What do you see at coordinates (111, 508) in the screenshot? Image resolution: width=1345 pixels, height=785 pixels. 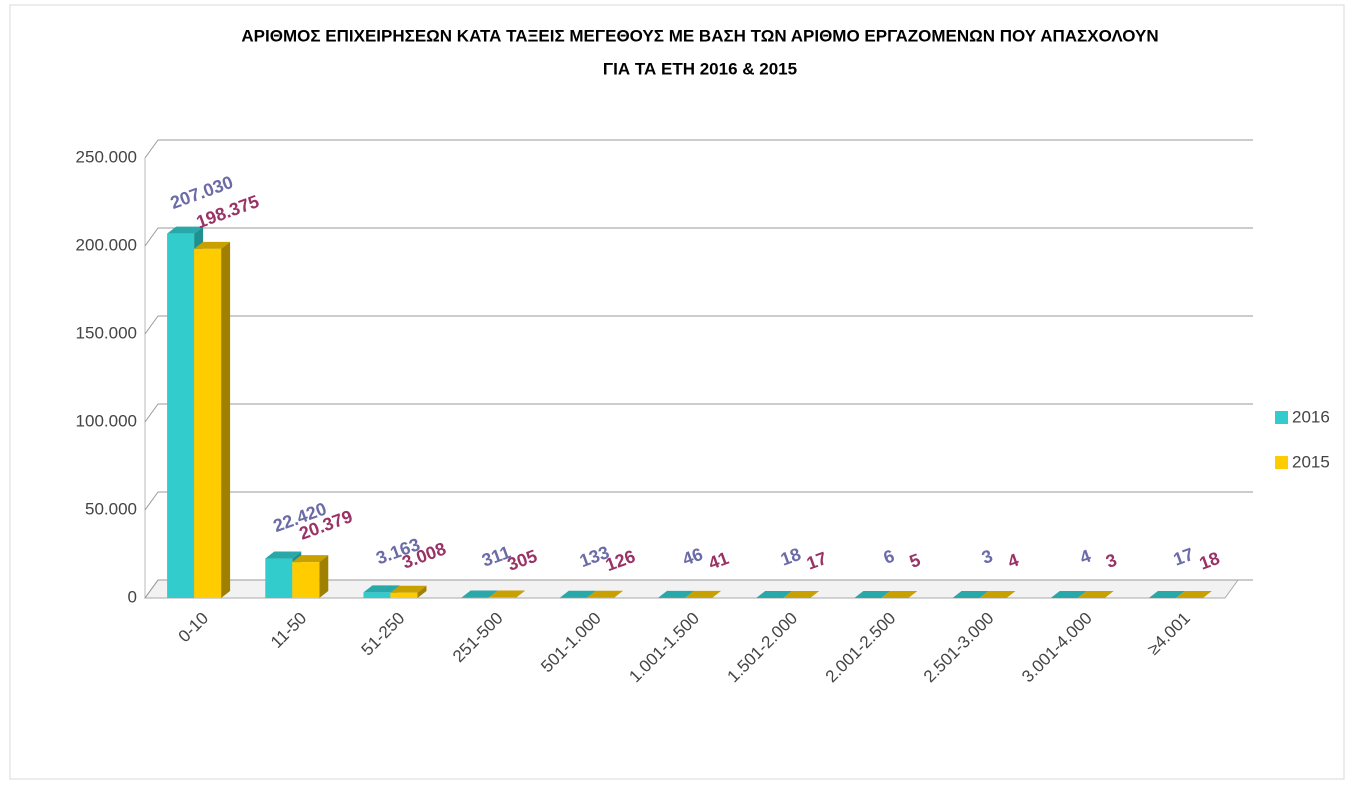 I see `y-tick-label: 50.000` at bounding box center [111, 508].